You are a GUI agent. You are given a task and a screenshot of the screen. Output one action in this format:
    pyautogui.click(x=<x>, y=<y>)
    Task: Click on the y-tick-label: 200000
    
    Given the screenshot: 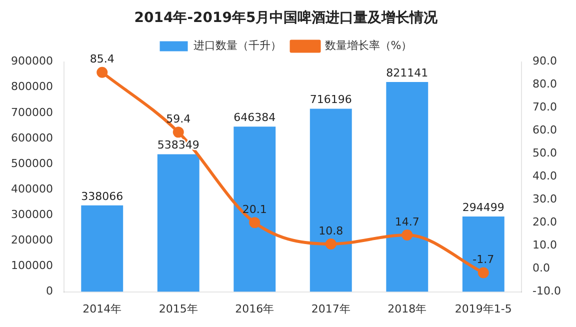 What is the action you would take?
    pyautogui.click(x=31, y=240)
    